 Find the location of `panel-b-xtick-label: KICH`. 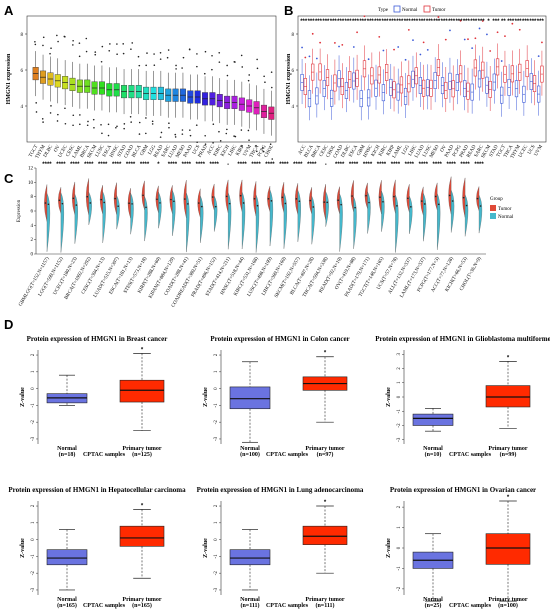

panel-b-xtick-label: KICH is located at coordinates (376, 150).